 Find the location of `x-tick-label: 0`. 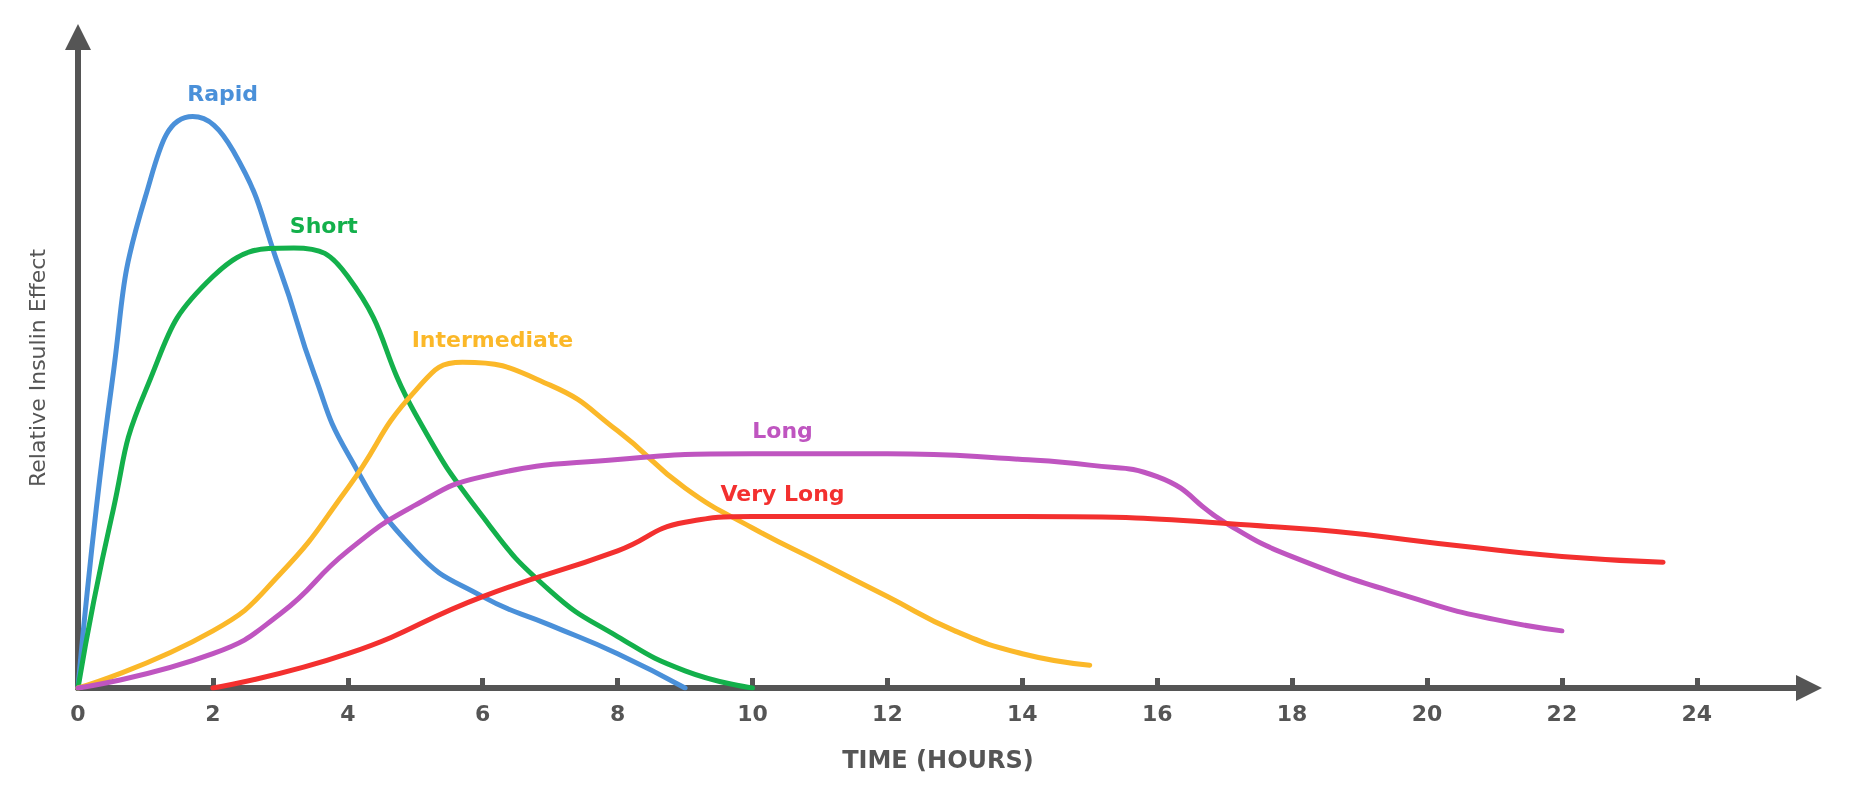

x-tick-label: 0 is located at coordinates (78, 713).